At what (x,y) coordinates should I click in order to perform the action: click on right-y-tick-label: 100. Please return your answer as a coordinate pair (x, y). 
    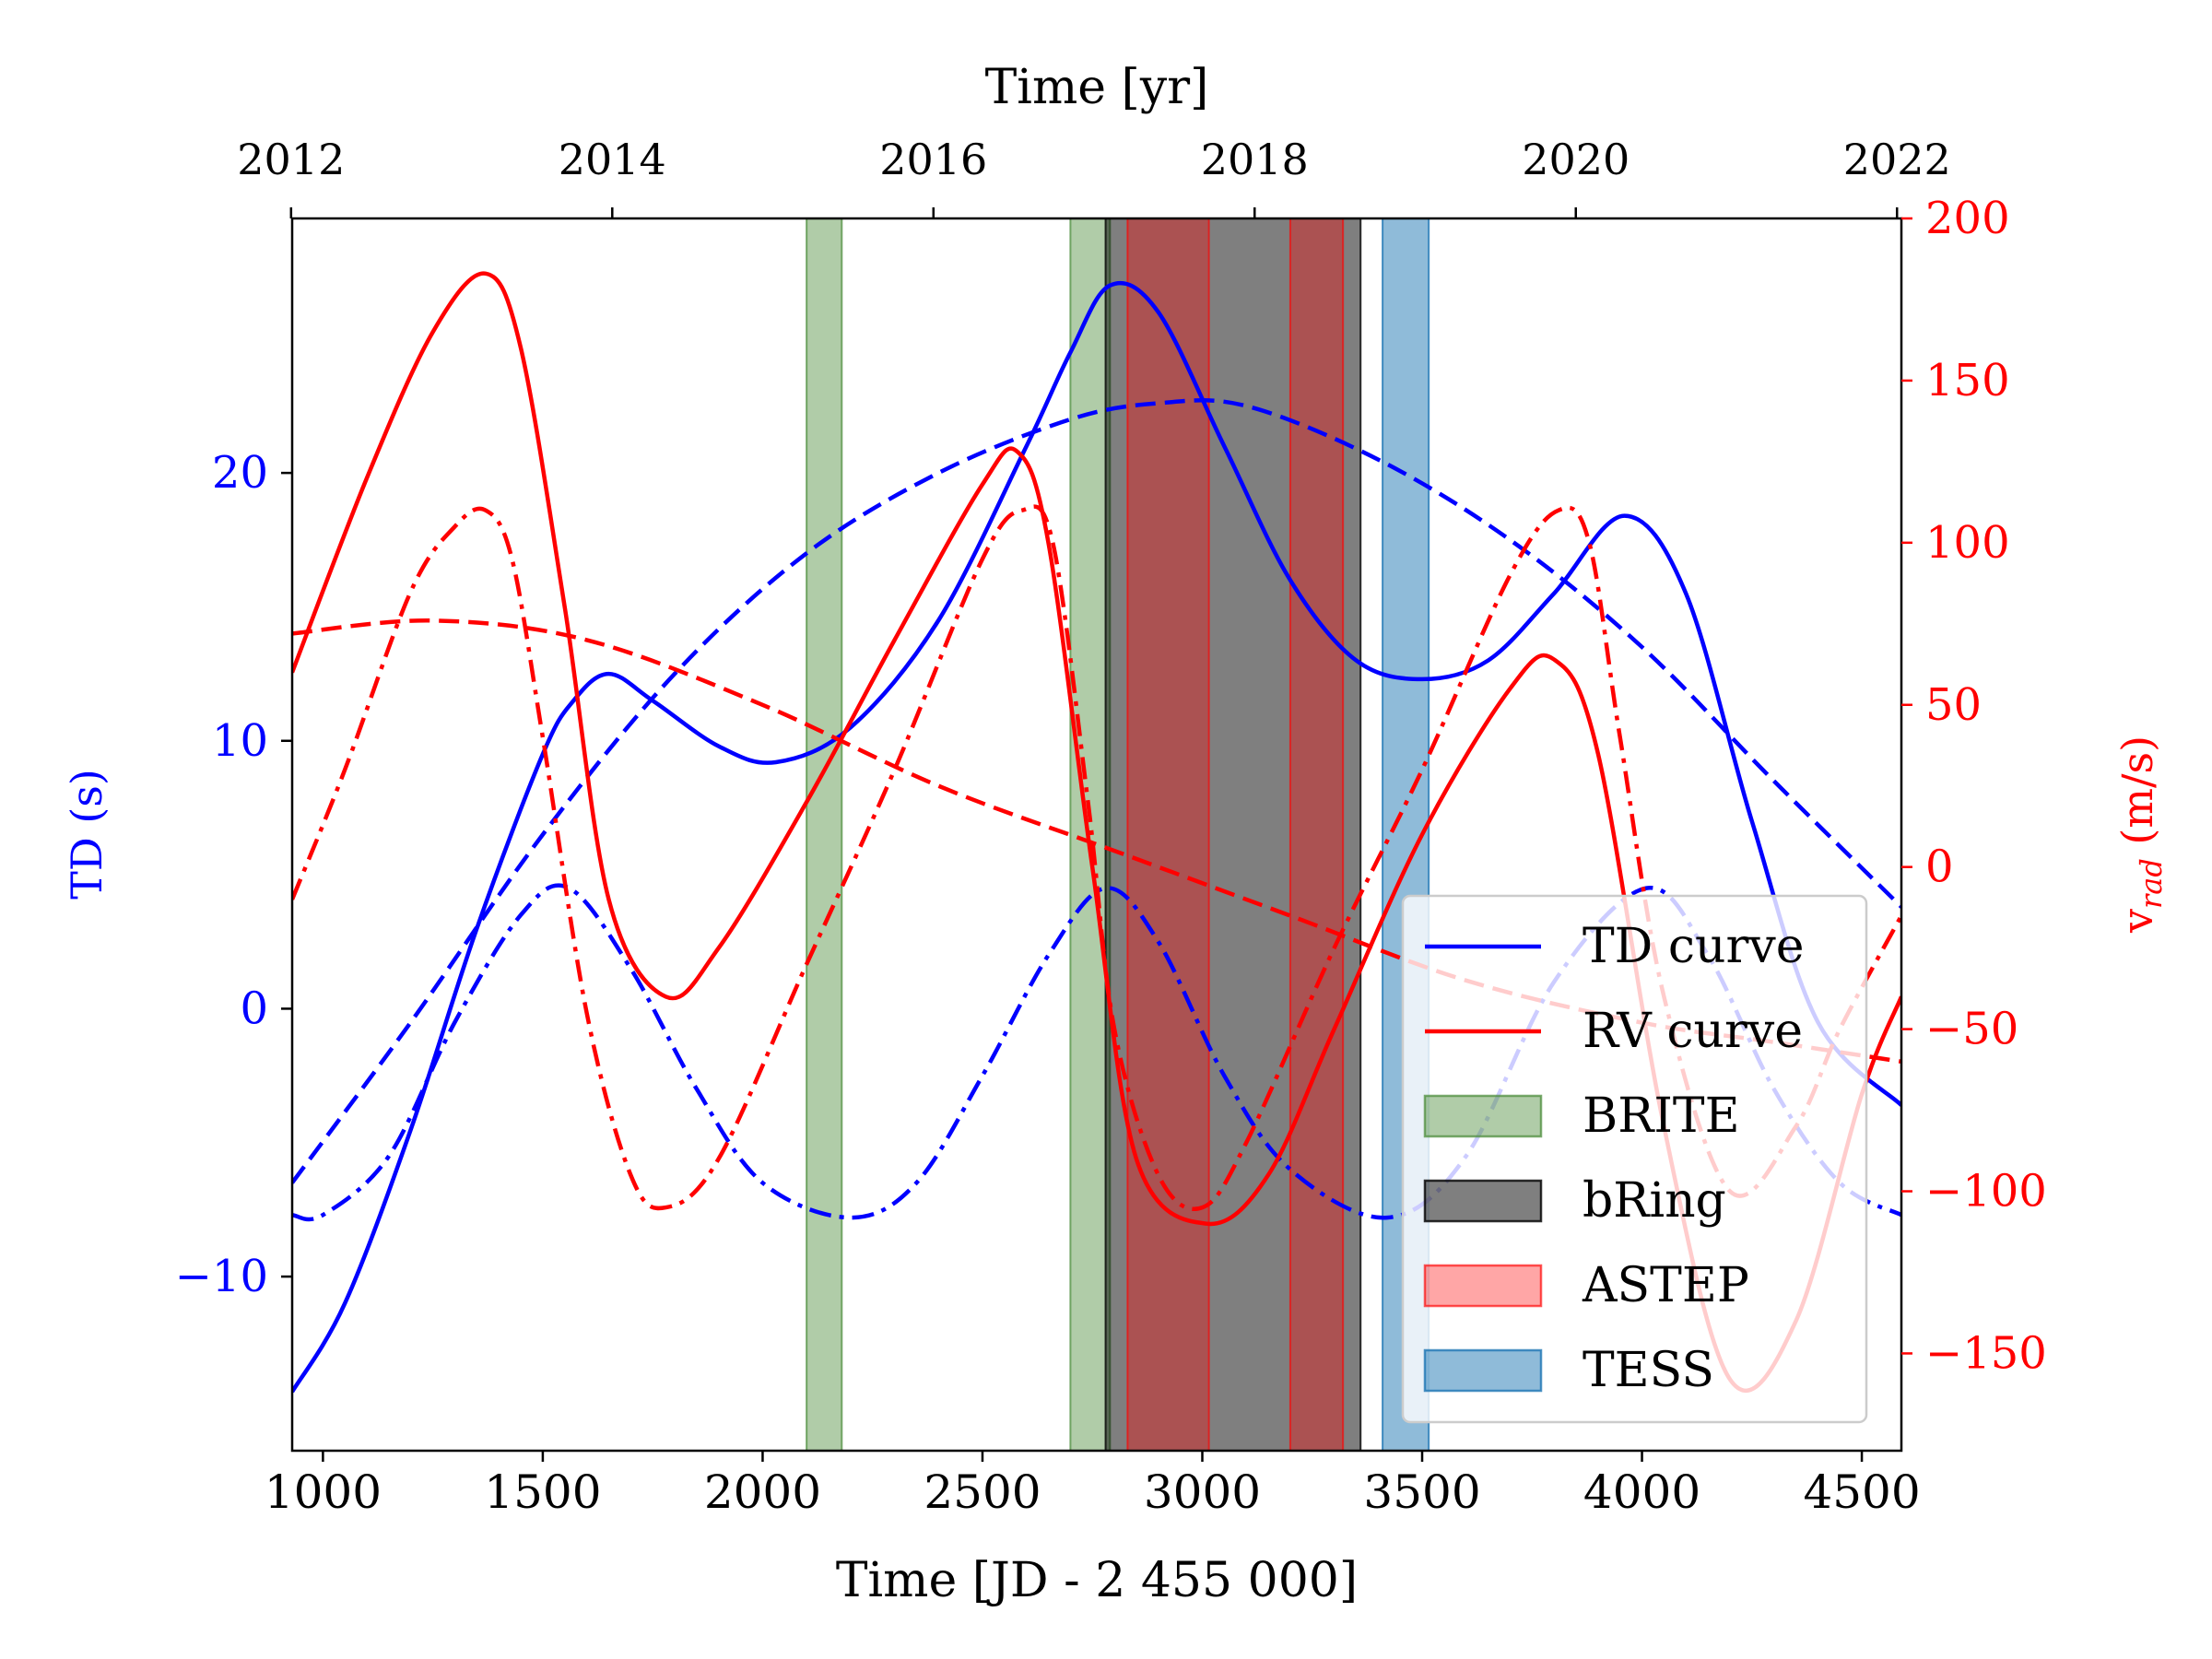
    Looking at the image, I should click on (1967, 543).